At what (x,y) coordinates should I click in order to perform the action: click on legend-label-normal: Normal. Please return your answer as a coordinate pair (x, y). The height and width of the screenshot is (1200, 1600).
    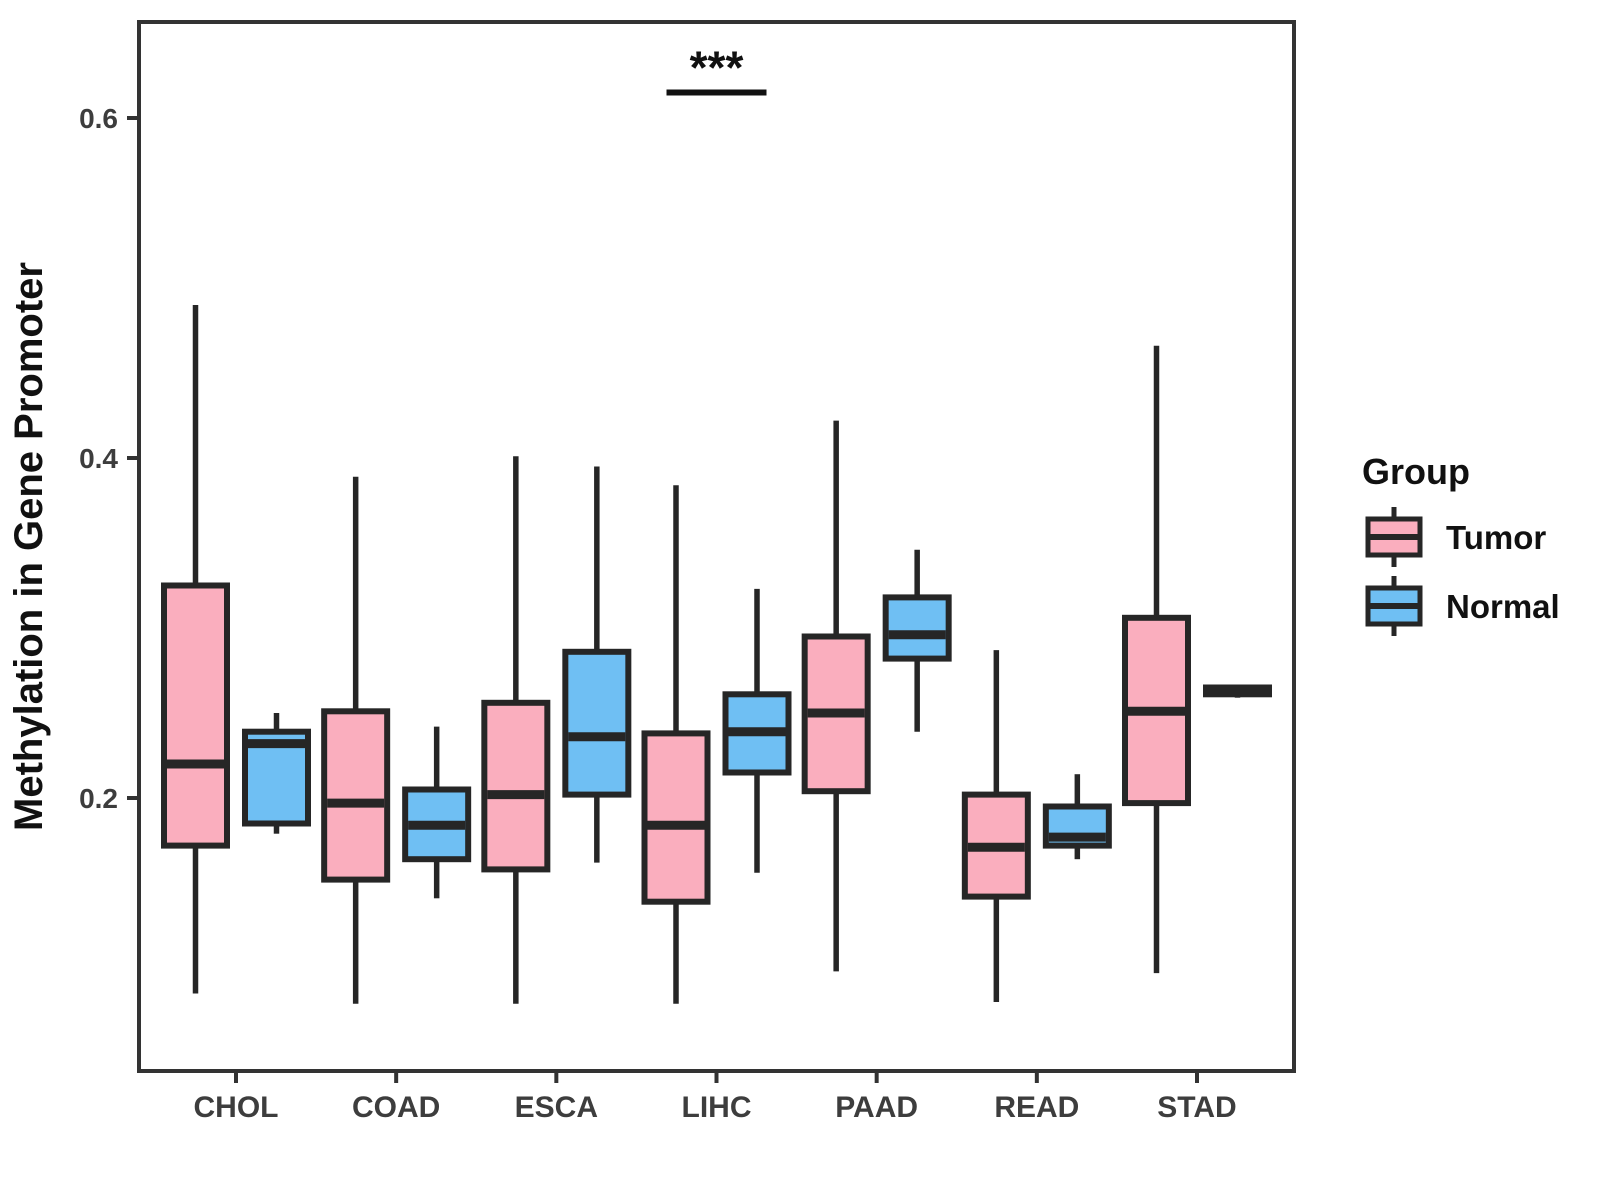
    Looking at the image, I should click on (1503, 606).